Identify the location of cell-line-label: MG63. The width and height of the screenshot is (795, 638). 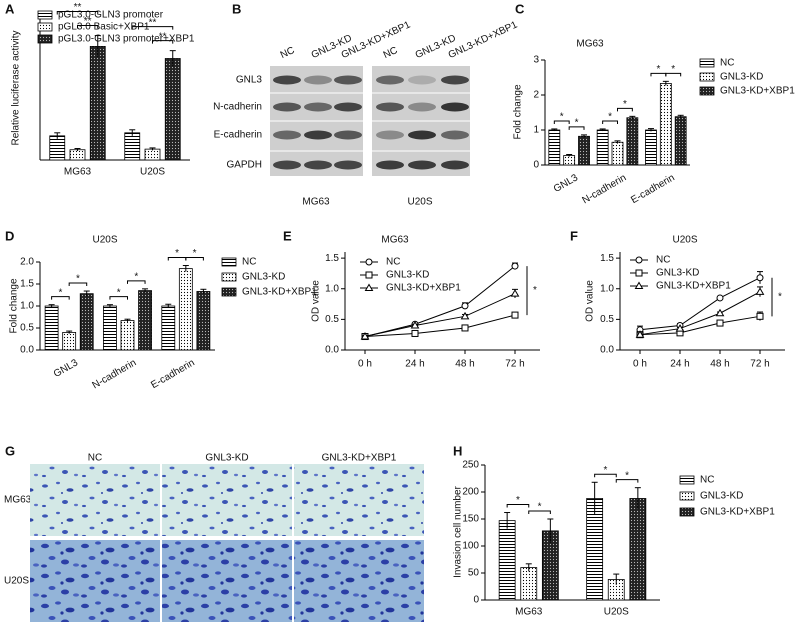
(316, 202).